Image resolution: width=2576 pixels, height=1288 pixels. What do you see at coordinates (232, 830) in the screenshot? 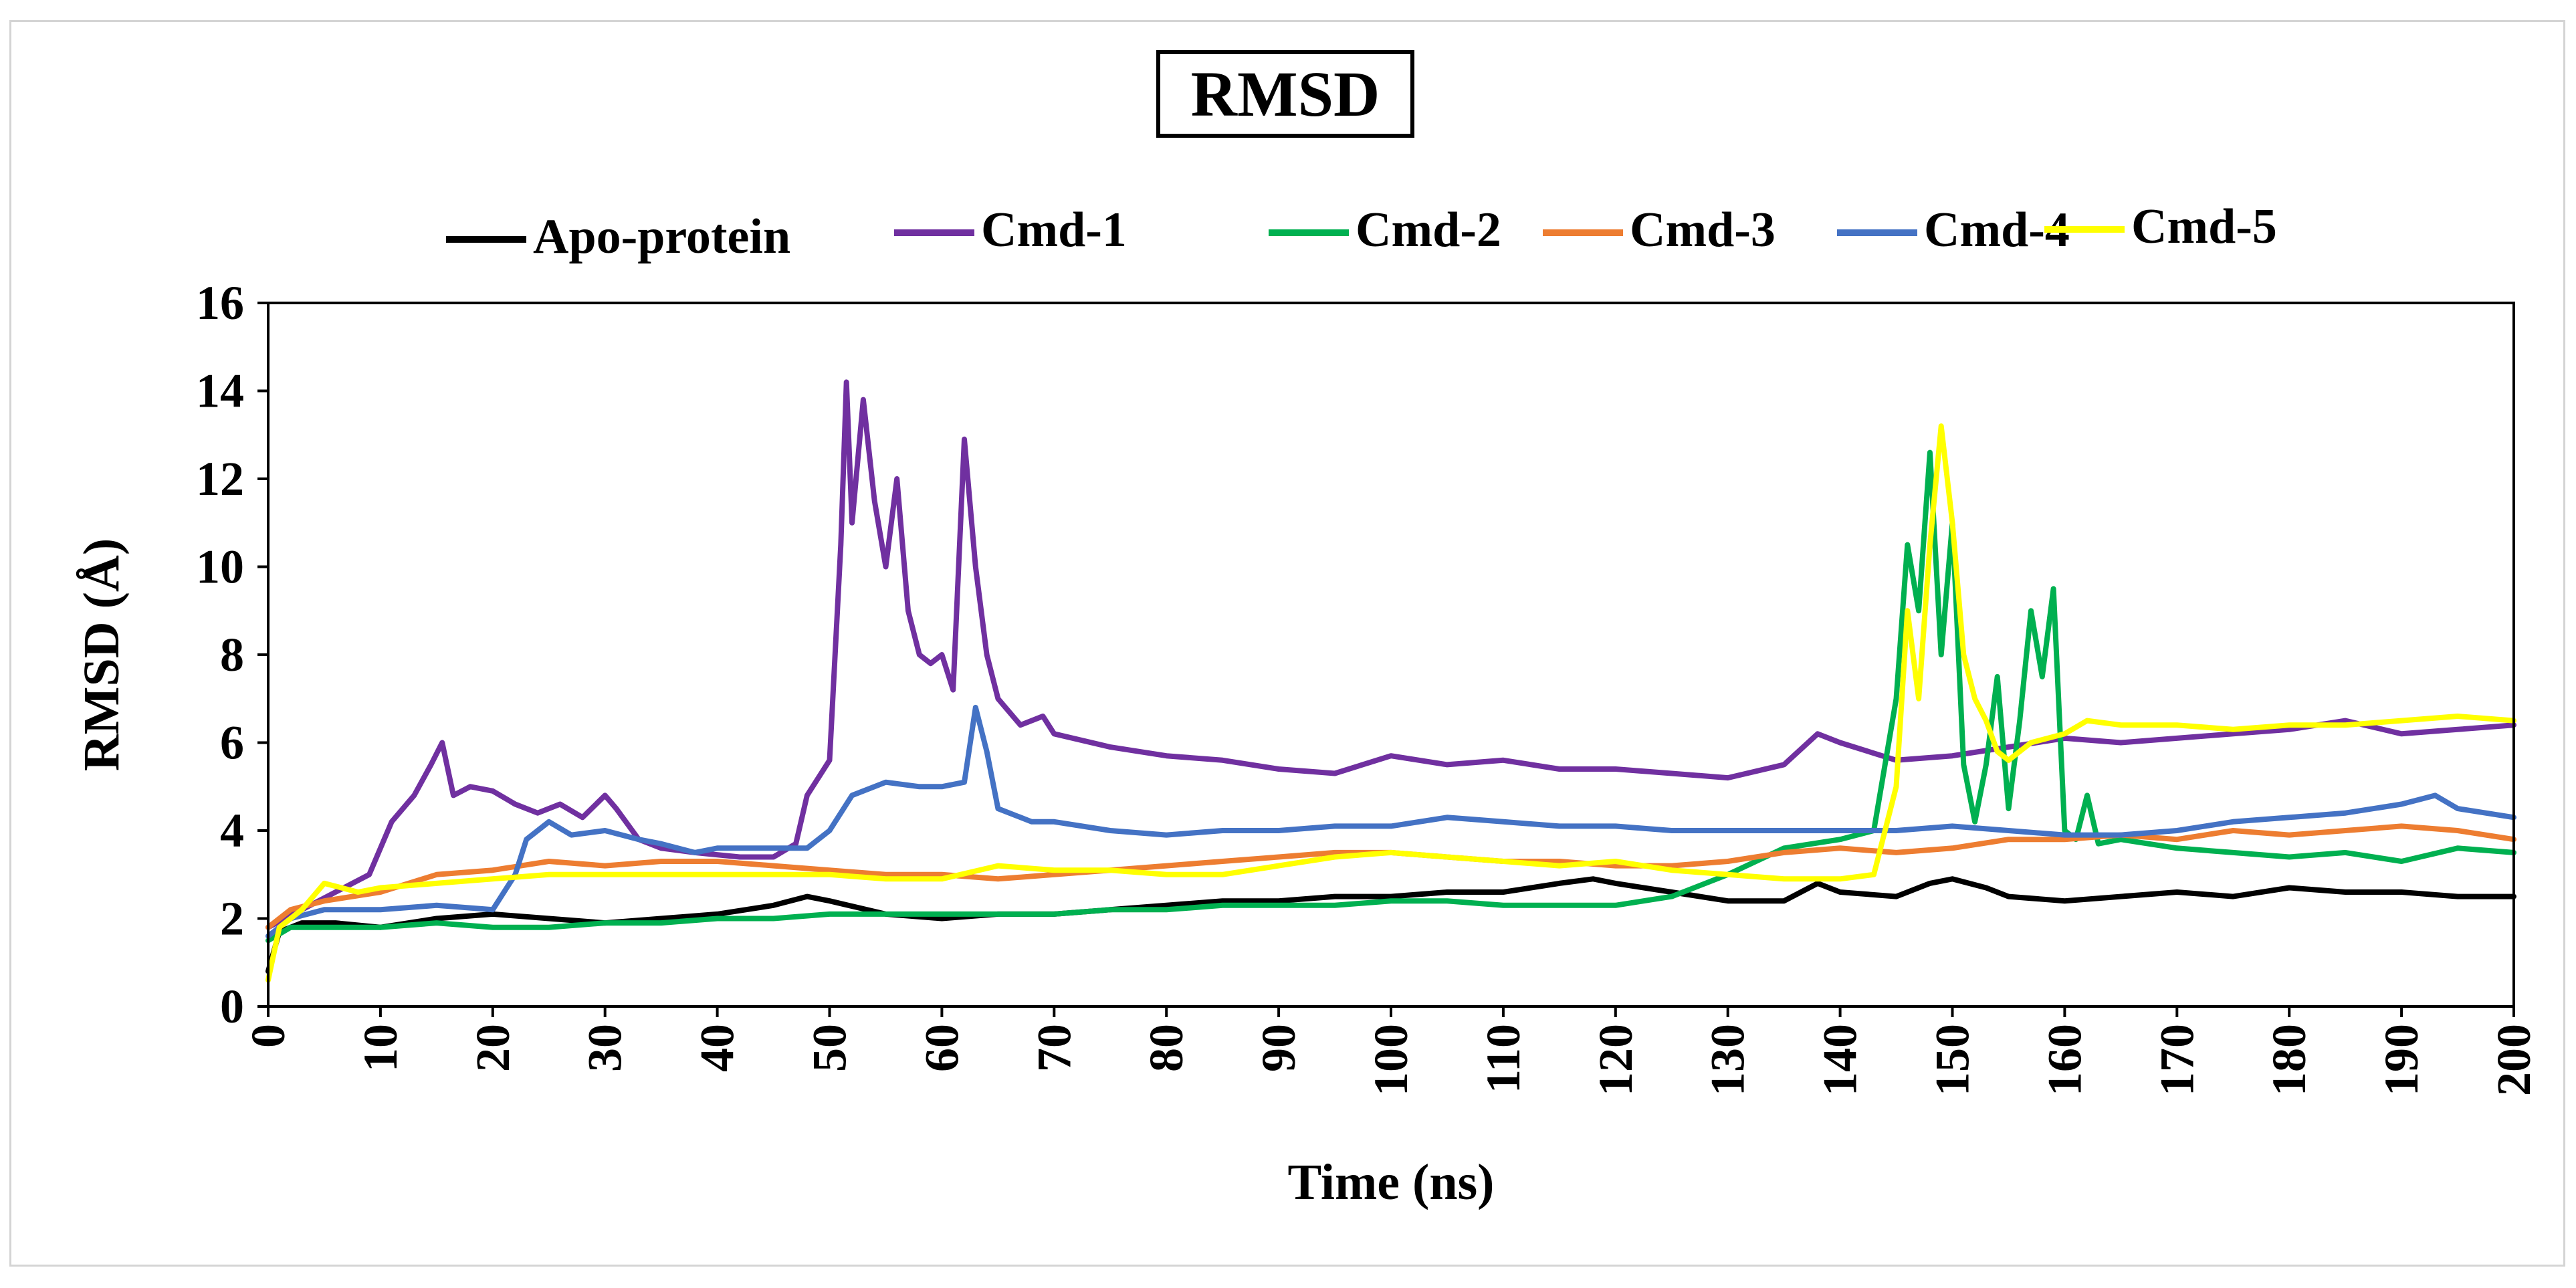
I see `y-tick-label: 4` at bounding box center [232, 830].